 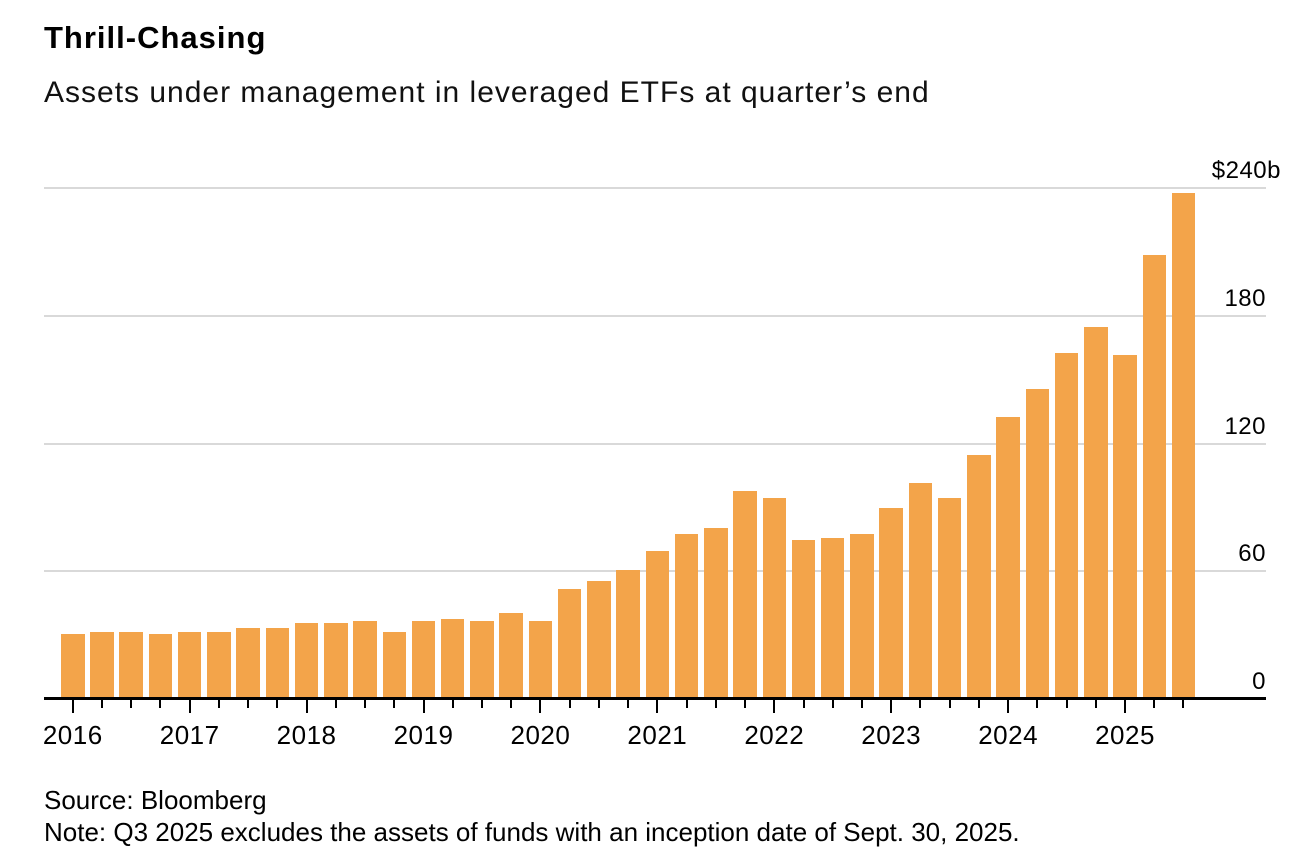 I want to click on x-tick-q3-2018, so click(x=365, y=704).